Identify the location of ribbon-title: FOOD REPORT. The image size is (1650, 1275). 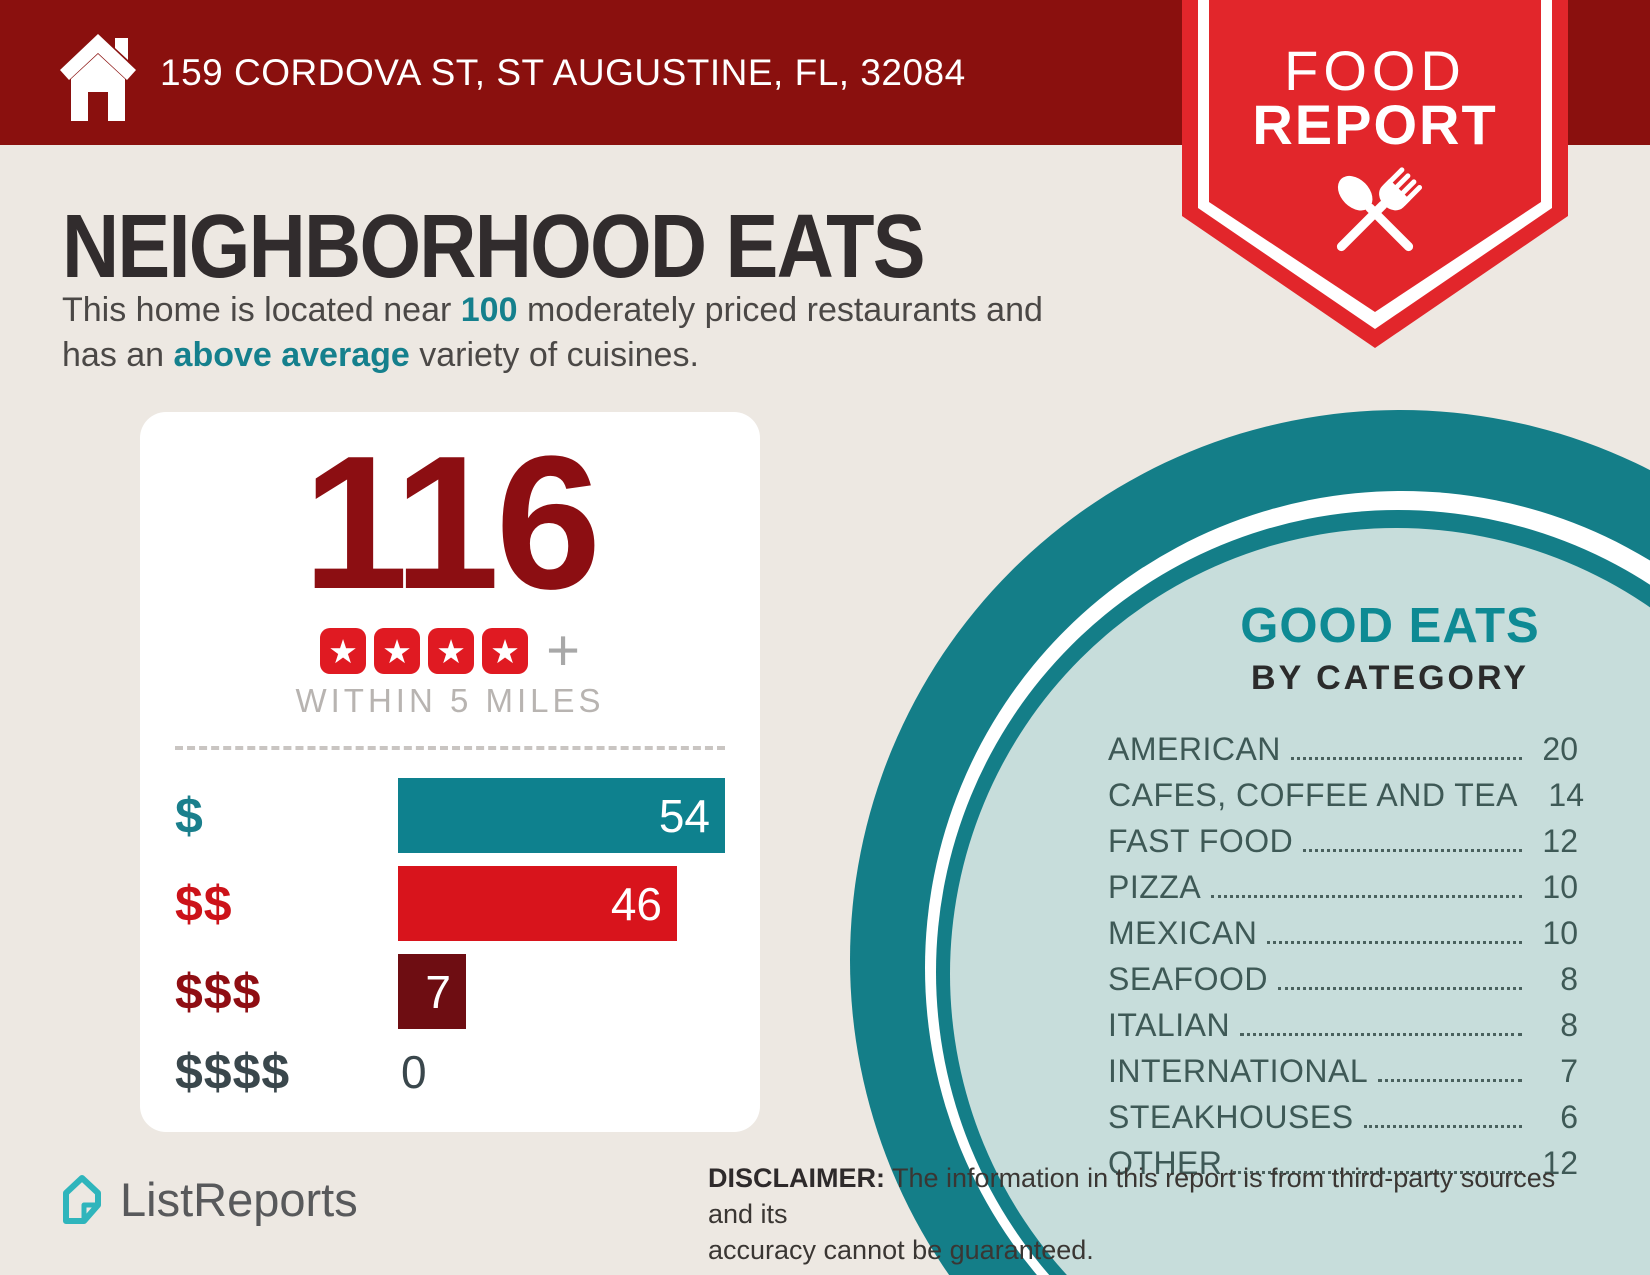
(1375, 97).